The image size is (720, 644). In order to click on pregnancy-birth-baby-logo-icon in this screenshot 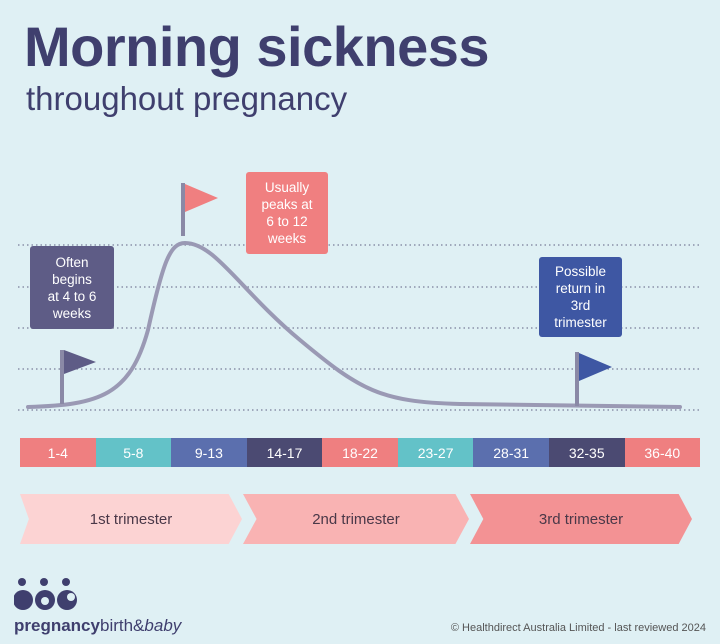, I will do `click(45, 594)`.